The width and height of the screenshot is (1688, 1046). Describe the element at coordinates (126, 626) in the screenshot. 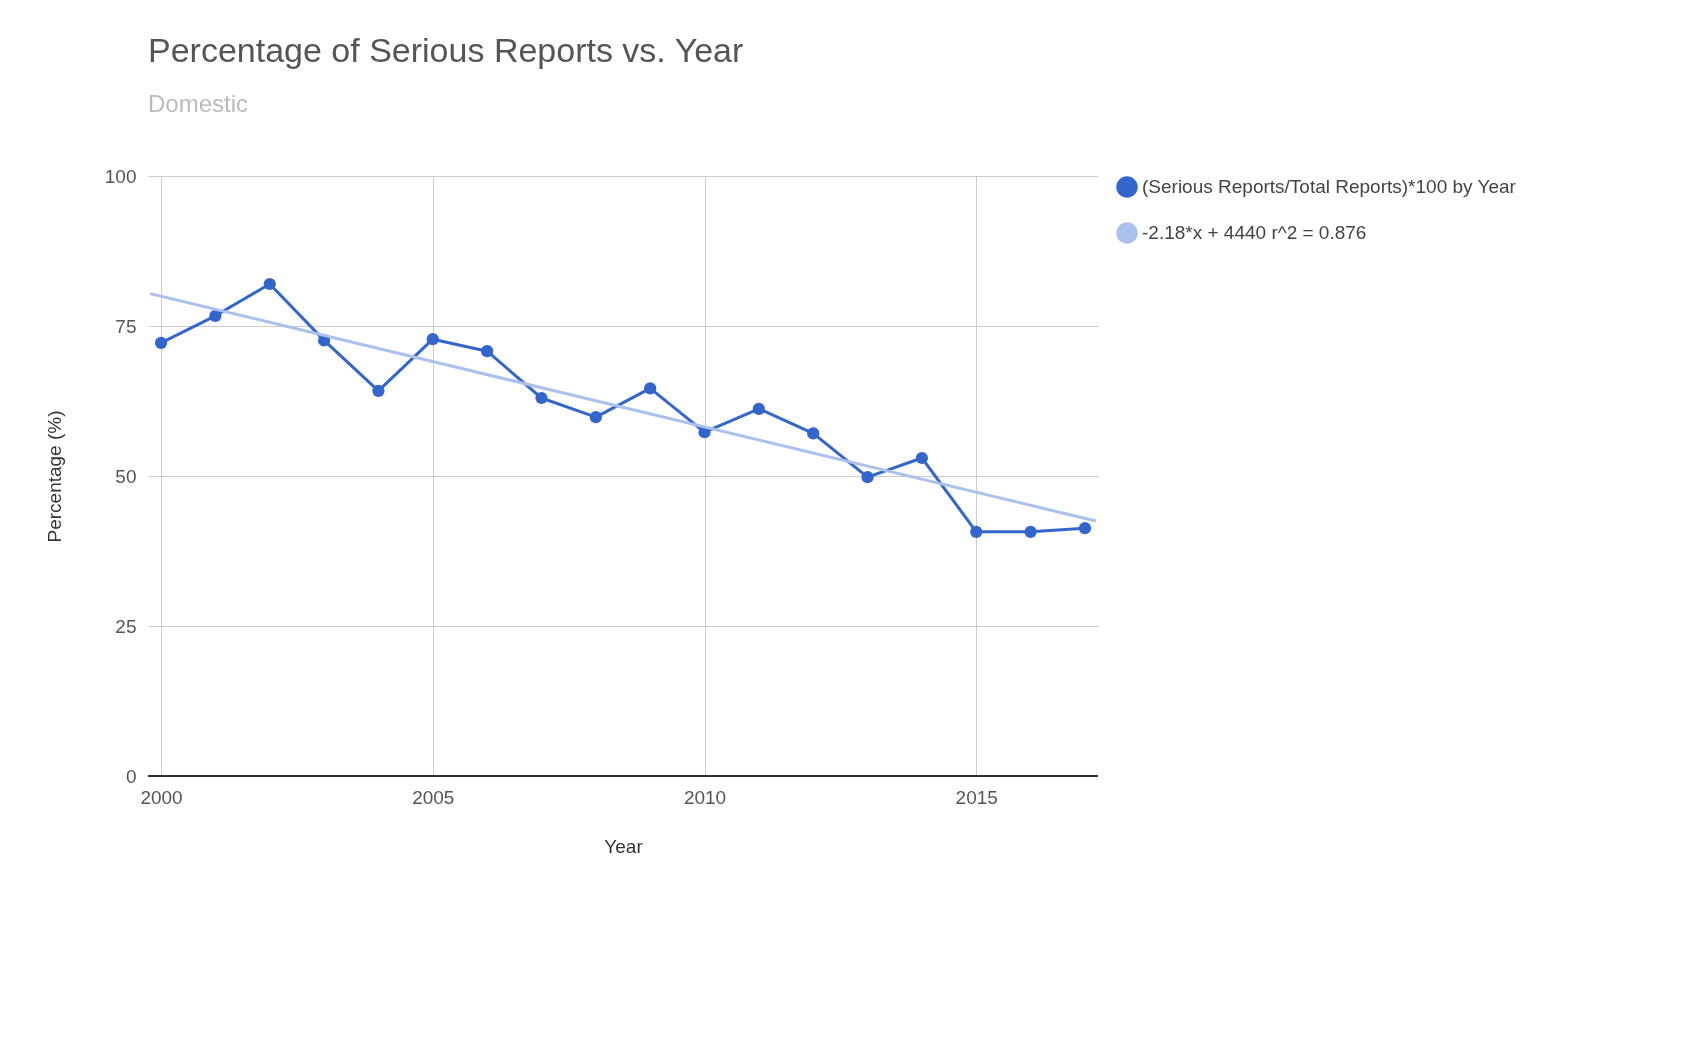

I see `y-tick-label: 25` at that location.